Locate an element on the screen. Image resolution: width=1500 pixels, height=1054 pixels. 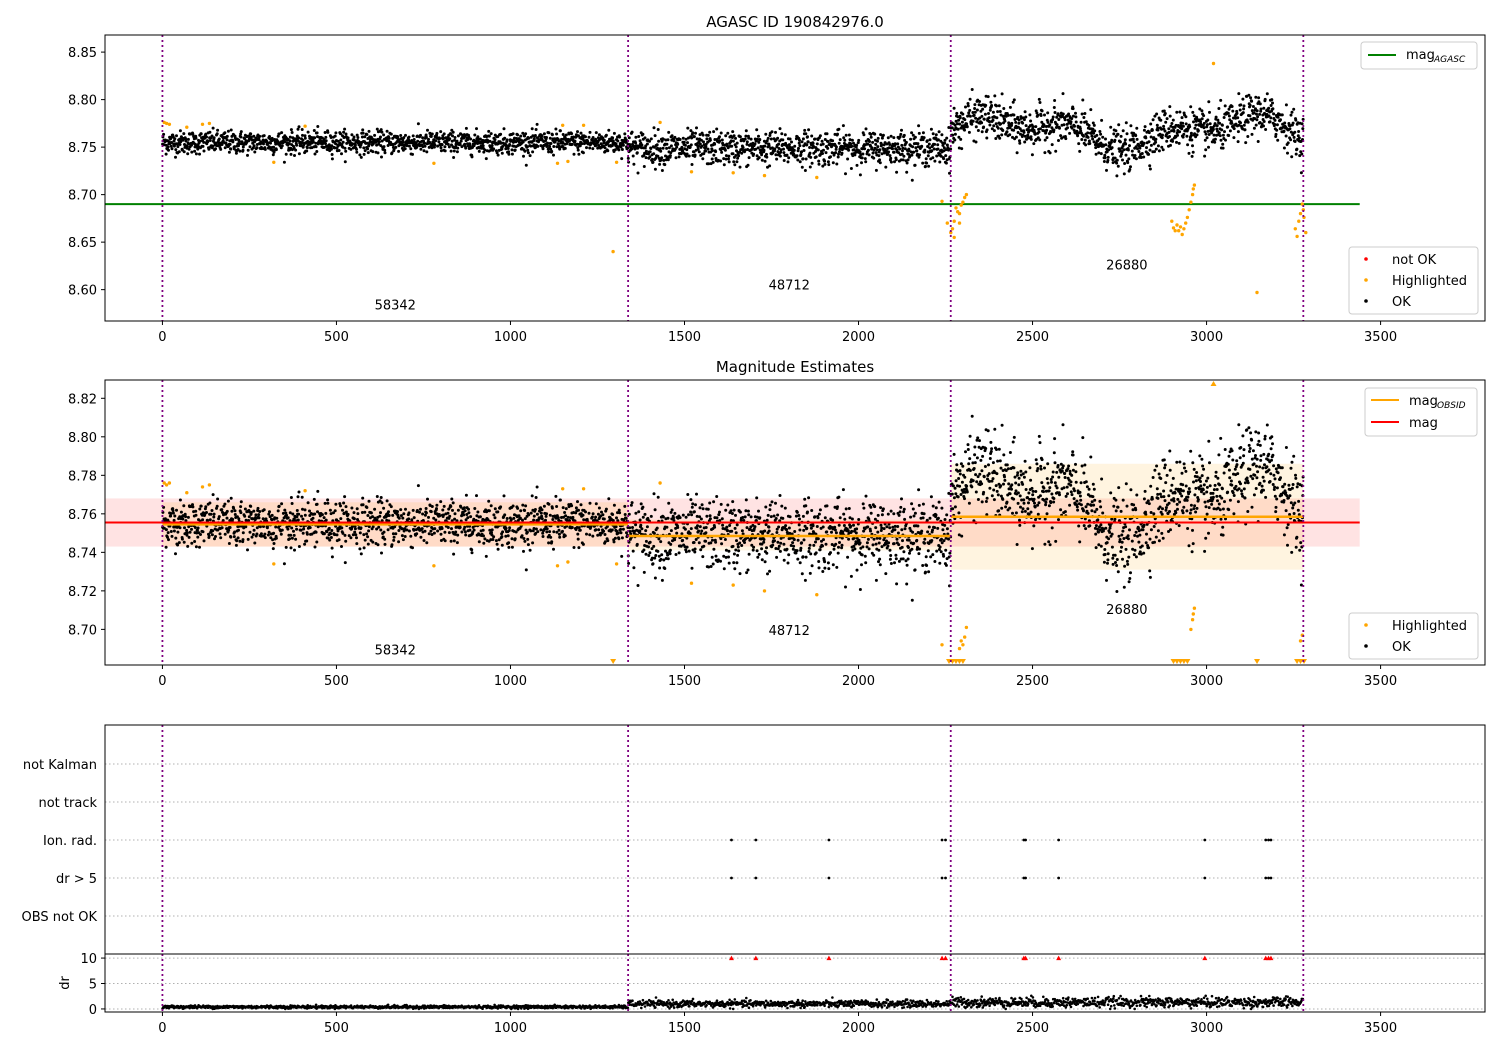
agasc-ytick-label: 8.70 is located at coordinates (82, 196).